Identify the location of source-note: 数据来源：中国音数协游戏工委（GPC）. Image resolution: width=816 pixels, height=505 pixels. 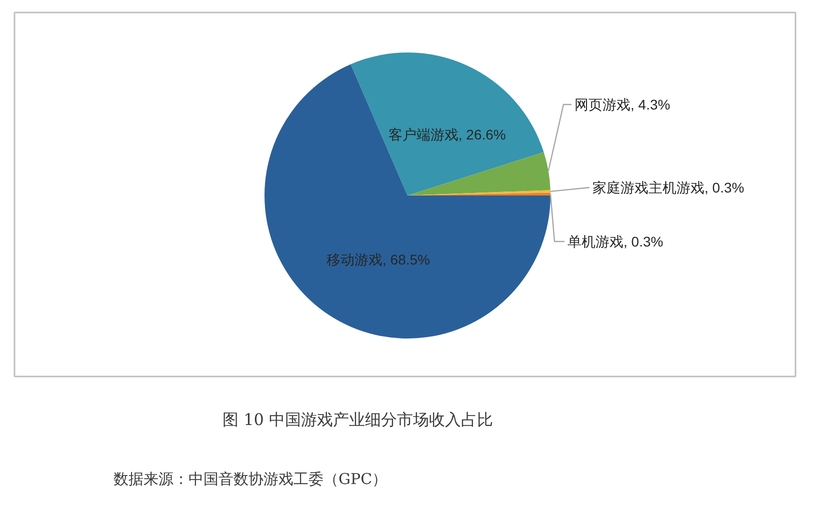
(251, 479).